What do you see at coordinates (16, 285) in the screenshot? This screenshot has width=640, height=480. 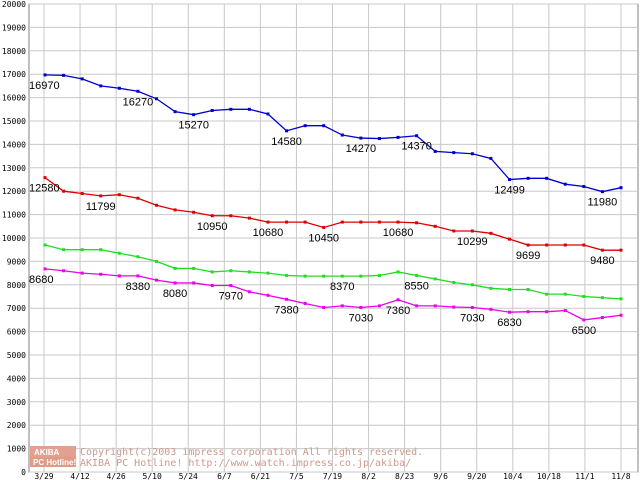 I see `y-tick-label: 8000` at bounding box center [16, 285].